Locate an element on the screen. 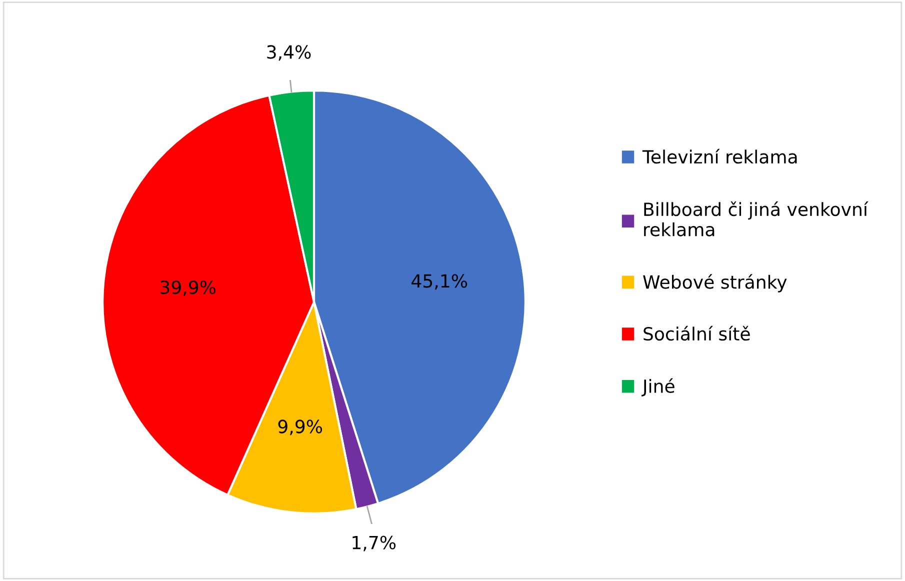  legend-label: Sociální sítě is located at coordinates (697, 333).